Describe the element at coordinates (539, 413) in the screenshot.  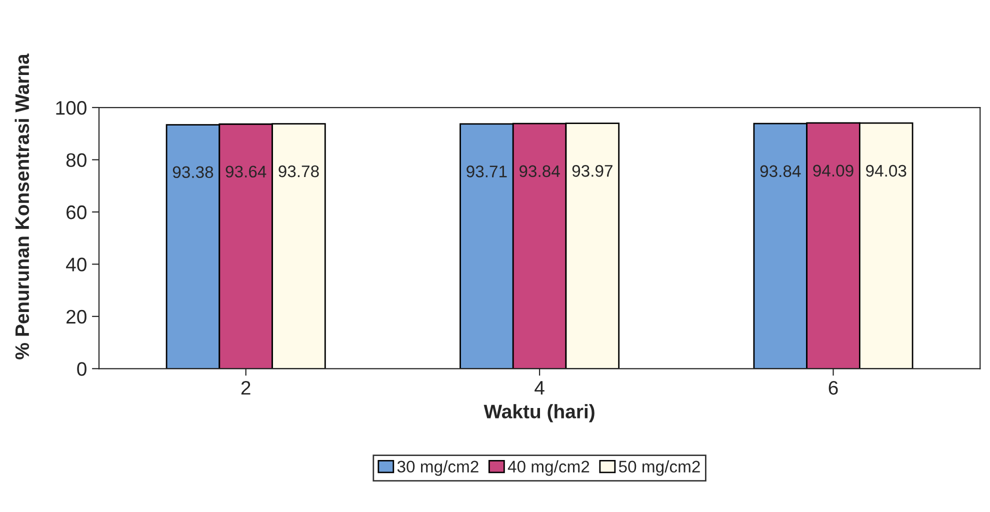
I see `x-axis-title: Waktu (hari)` at that location.